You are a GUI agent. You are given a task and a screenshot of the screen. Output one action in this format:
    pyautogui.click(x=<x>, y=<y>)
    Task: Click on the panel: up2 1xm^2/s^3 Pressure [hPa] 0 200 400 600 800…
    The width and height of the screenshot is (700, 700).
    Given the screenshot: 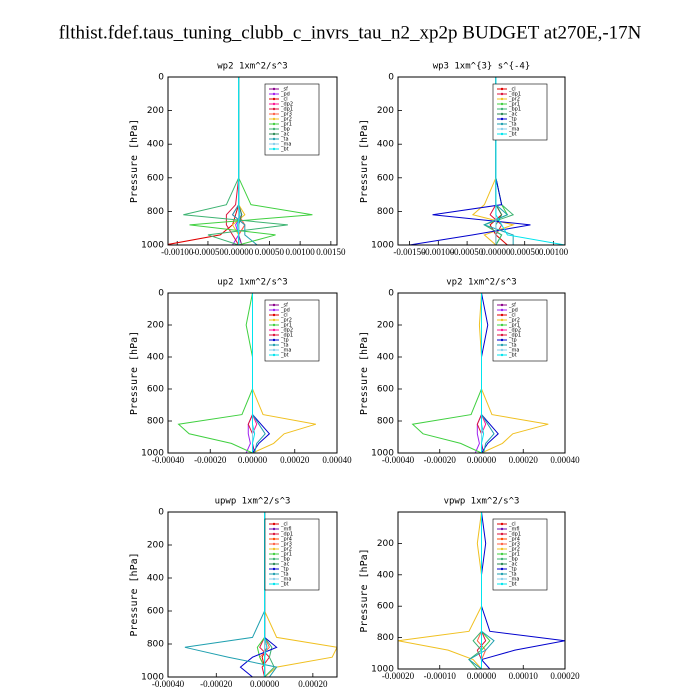 What is the action you would take?
    pyautogui.click(x=240, y=372)
    